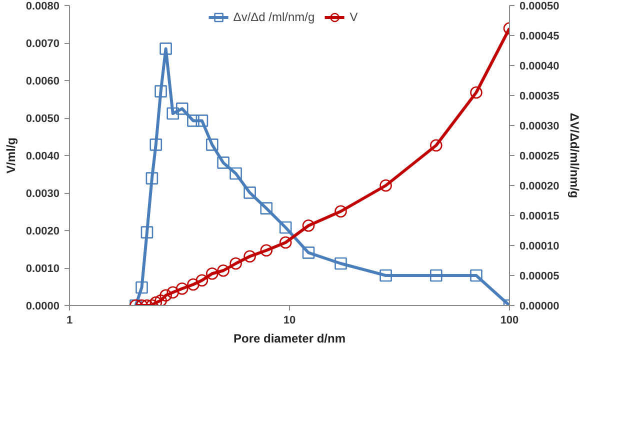 This screenshot has width=634, height=425. Describe the element at coordinates (69, 320) in the screenshot. I see `x-tick-label: 1` at that location.